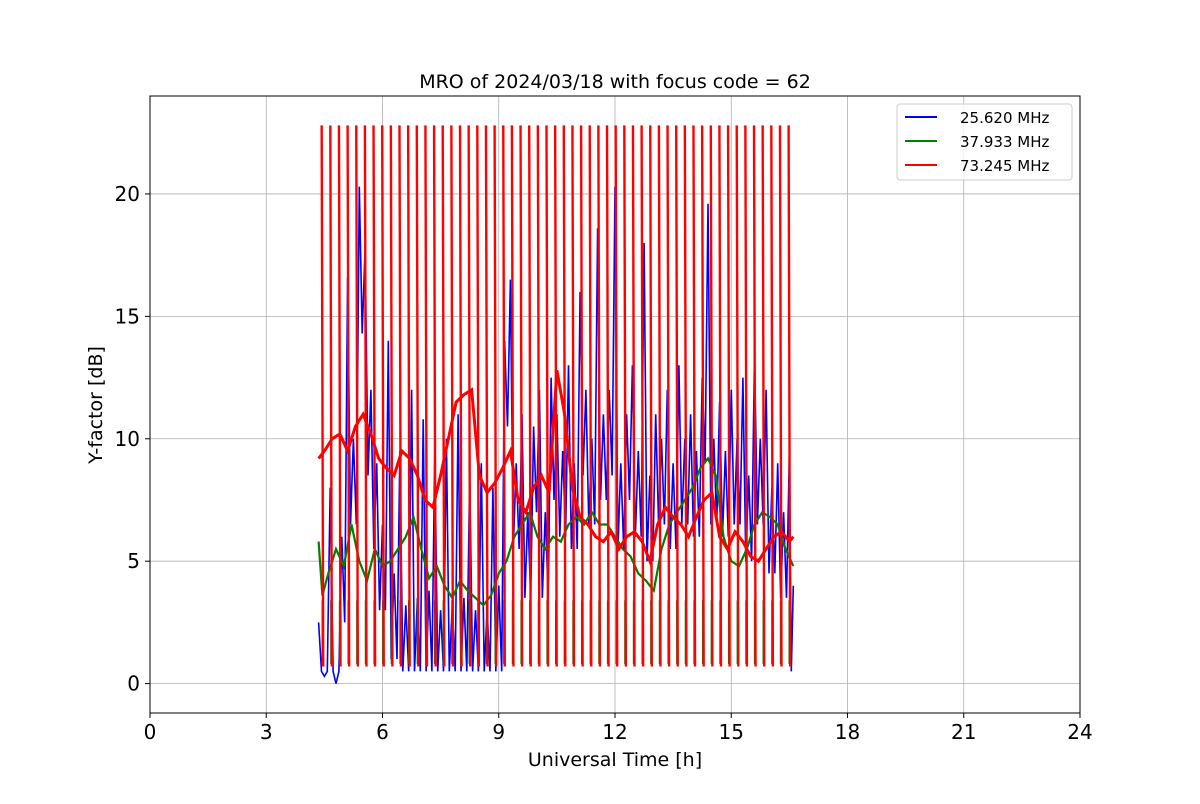 The width and height of the screenshot is (1200, 804). Describe the element at coordinates (963, 732) in the screenshot. I see `x-tick-label: 21` at that location.